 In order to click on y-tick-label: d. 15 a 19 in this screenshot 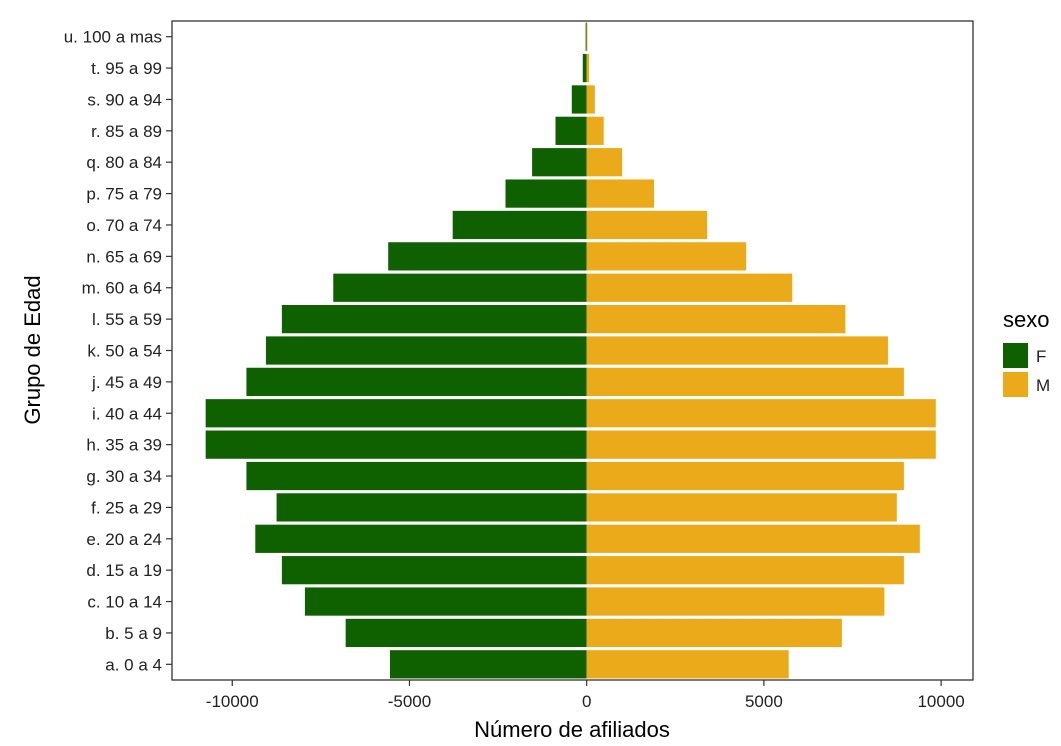, I will do `click(124, 570)`.